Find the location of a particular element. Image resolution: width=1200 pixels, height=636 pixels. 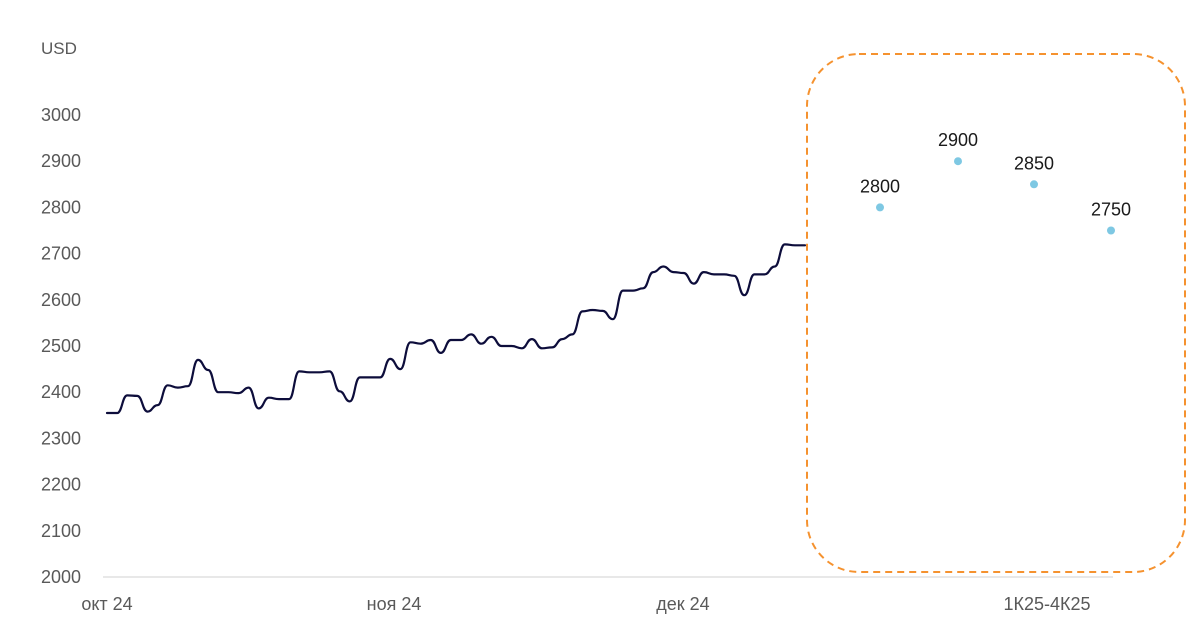

forecast-point-label: 2750 is located at coordinates (1111, 210).